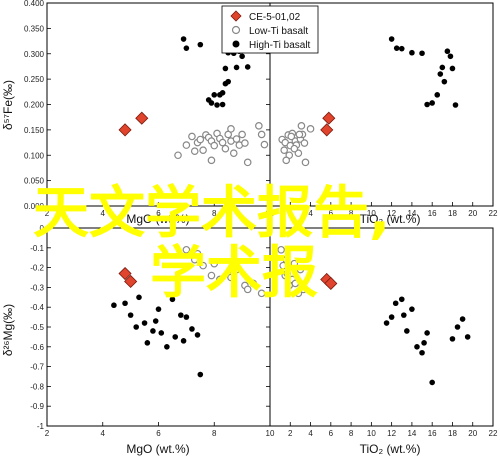 Image resolution: width=500 pixels, height=457 pixels. What do you see at coordinates (411, 213) in the screenshot?
I see `panel-1-xtick-label-7: 14` at bounding box center [411, 213].